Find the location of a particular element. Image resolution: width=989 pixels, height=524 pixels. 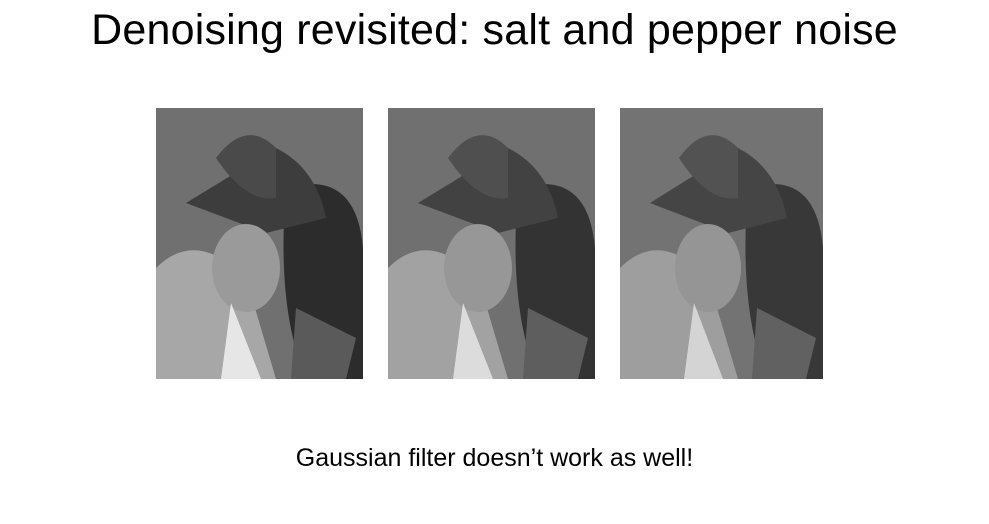

gaussian-filtered-image is located at coordinates (491, 243).